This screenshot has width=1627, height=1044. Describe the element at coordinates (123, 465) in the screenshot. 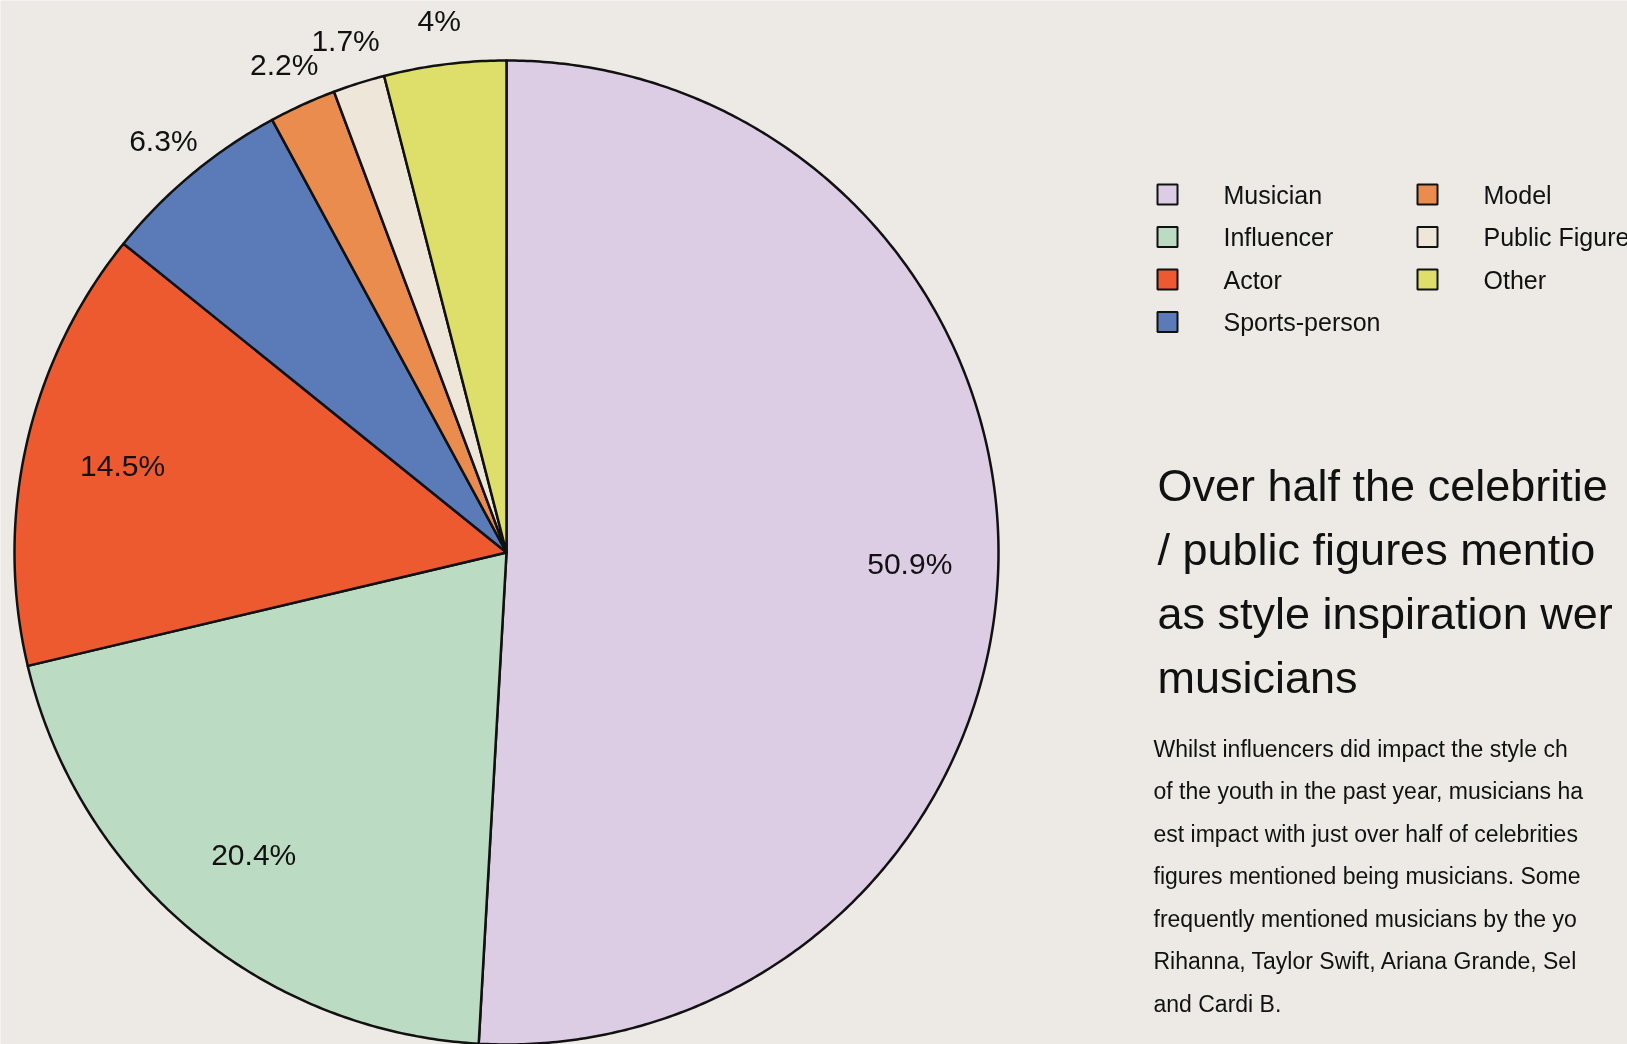

I see `data-label: 14.5%` at that location.